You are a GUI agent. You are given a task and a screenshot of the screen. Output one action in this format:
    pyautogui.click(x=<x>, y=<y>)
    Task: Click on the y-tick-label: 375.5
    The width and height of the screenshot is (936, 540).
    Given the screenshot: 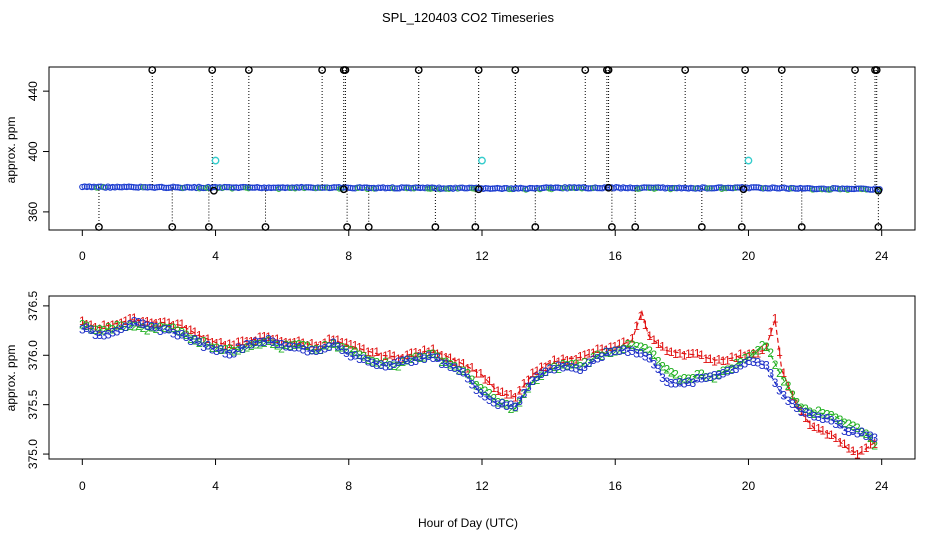 What is the action you would take?
    pyautogui.click(x=33, y=404)
    